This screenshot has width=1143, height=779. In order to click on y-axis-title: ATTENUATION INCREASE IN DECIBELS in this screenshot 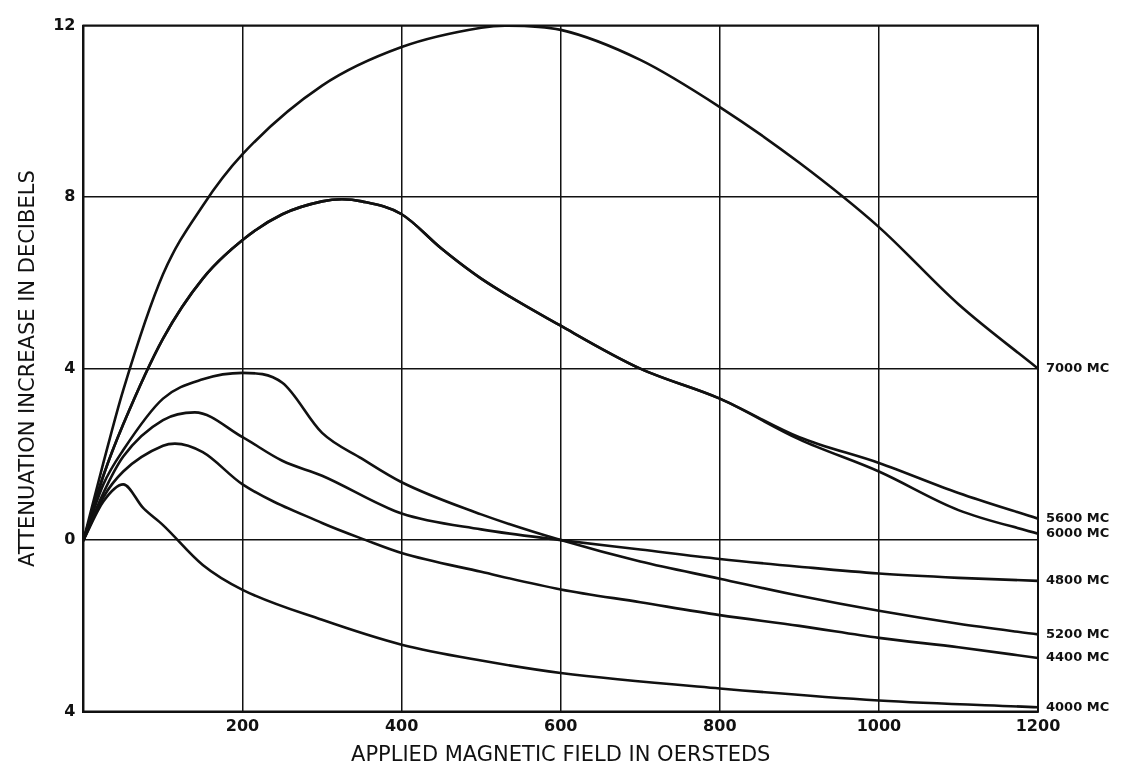, I will do `click(27, 368)`.